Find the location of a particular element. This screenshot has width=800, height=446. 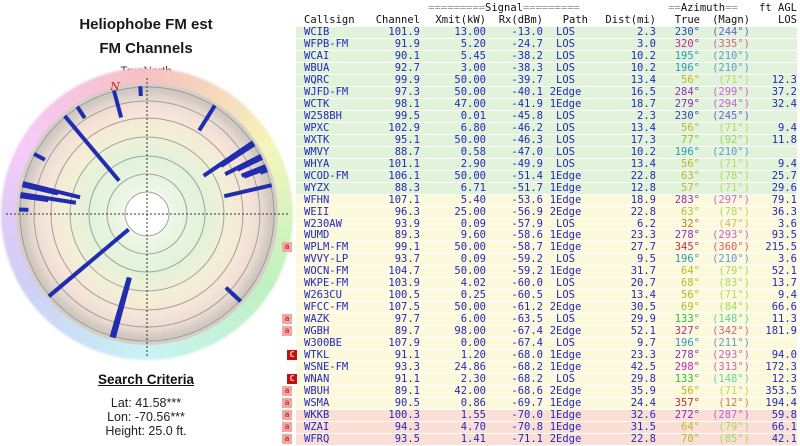

channel-cell: 93.3 is located at coordinates (407, 367).